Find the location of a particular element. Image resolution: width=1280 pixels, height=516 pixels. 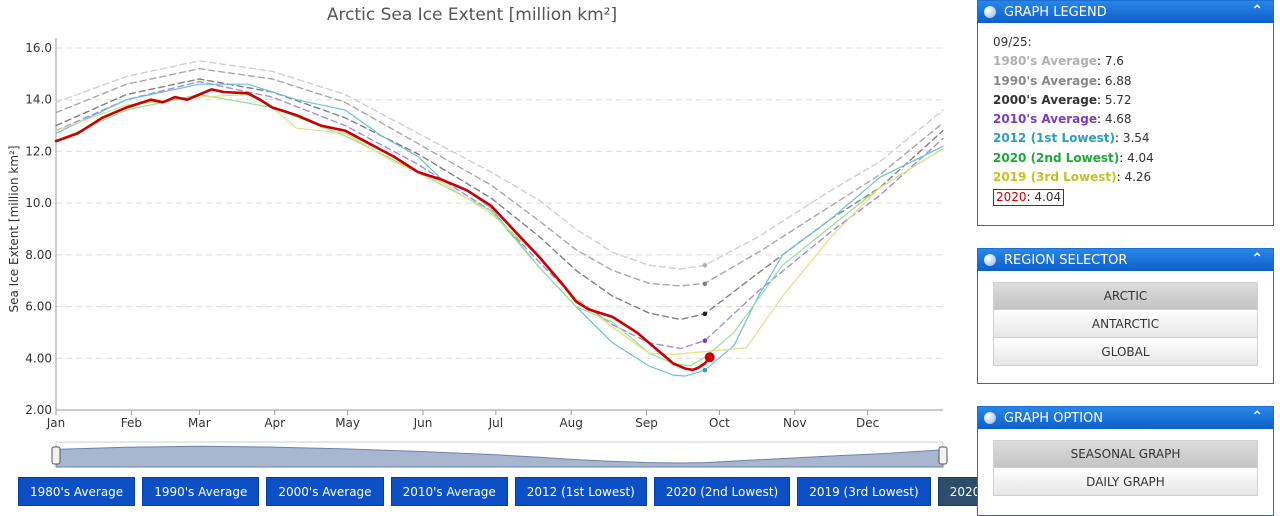

series-toggle-button: 1990's Average is located at coordinates (201, 491).